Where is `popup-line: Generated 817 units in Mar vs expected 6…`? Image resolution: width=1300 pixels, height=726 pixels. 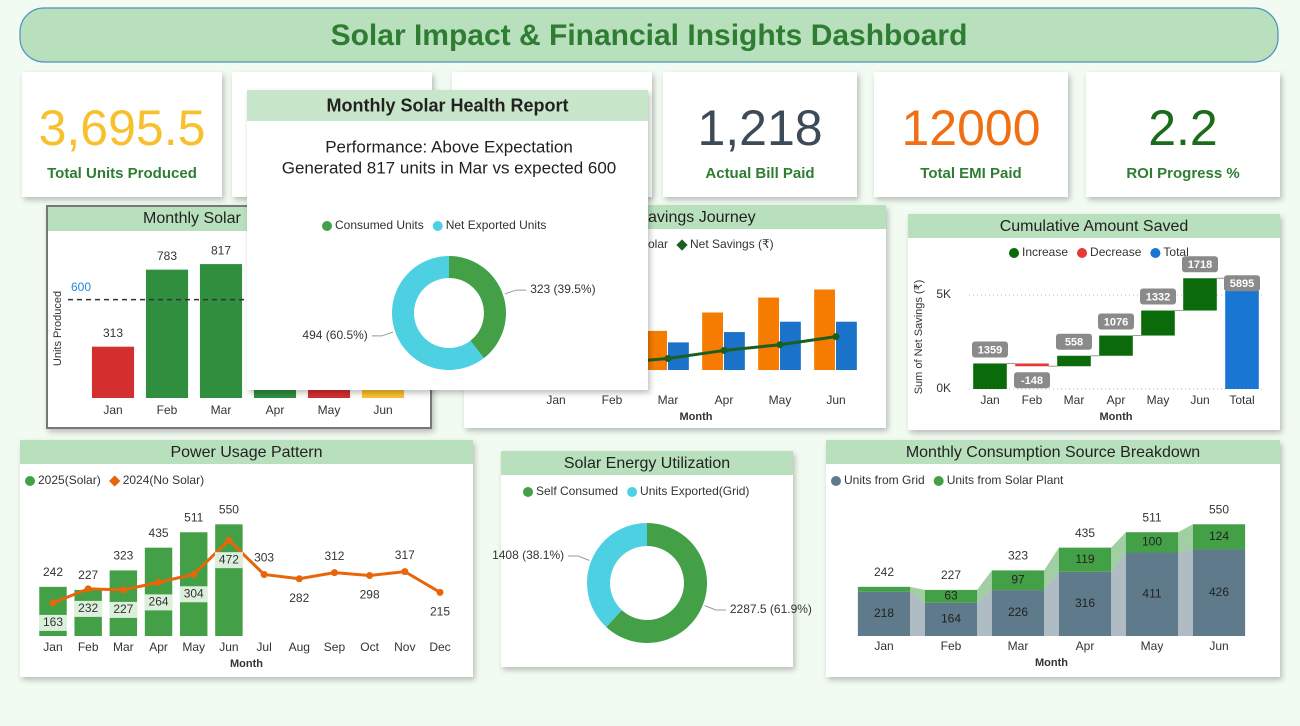
popup-line: Generated 817 units in Mar vs expected 6… is located at coordinates (449, 167).